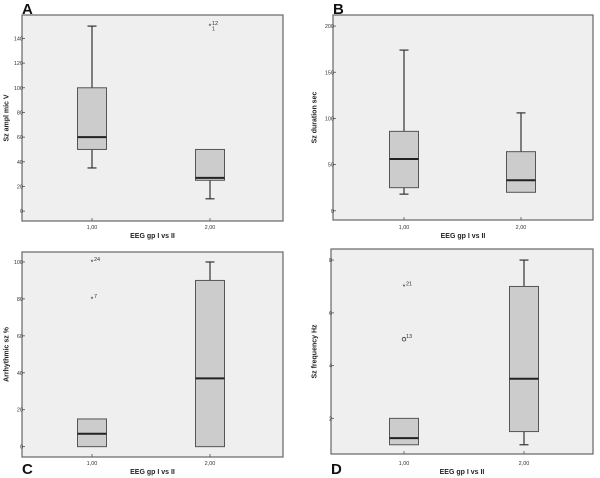  What do you see at coordinates (18, 39) in the screenshot?
I see `y-tick-label: 140` at bounding box center [18, 39].